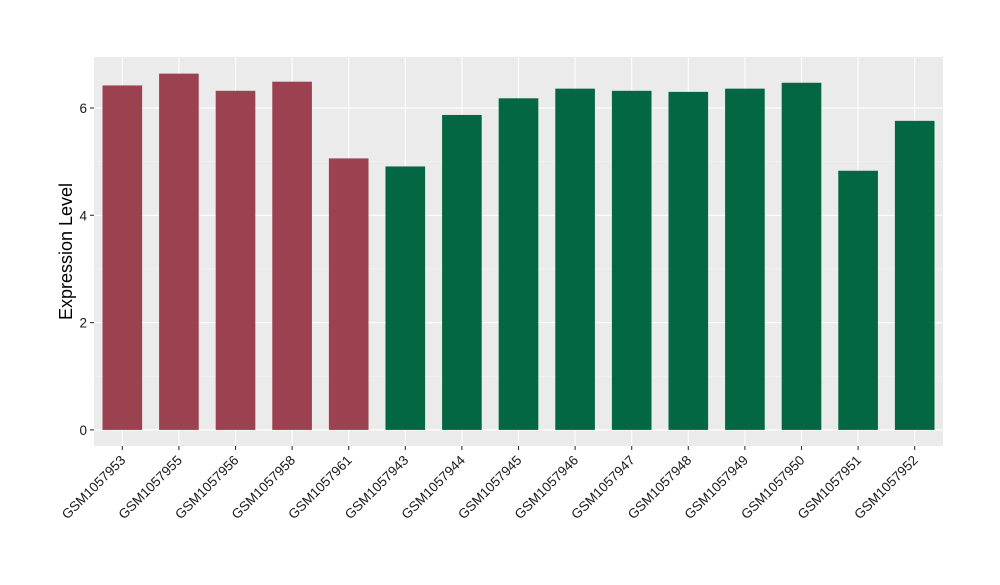 The height and width of the screenshot is (585, 1000). What do you see at coordinates (83, 108) in the screenshot?
I see `y-tick-label: 6` at bounding box center [83, 108].